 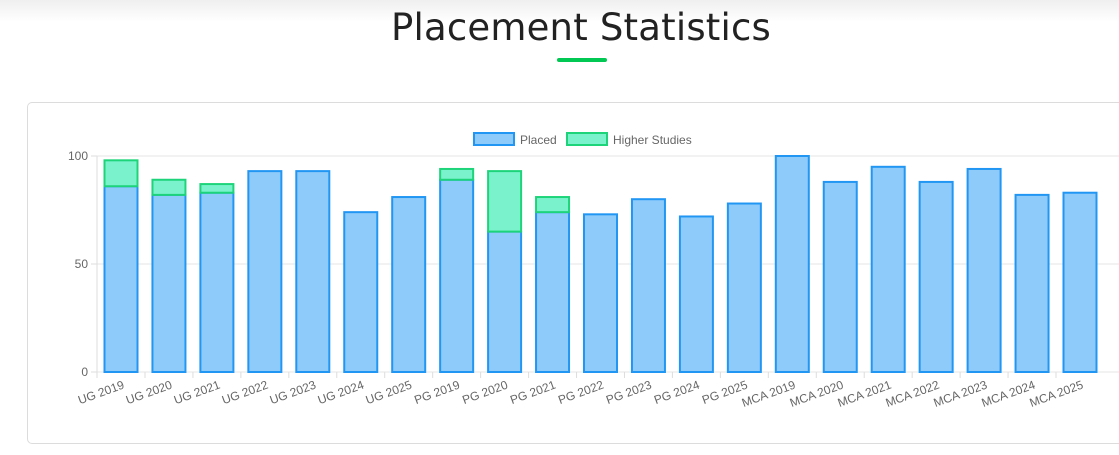 I want to click on legend-label: Higher Studies, so click(x=652, y=140).